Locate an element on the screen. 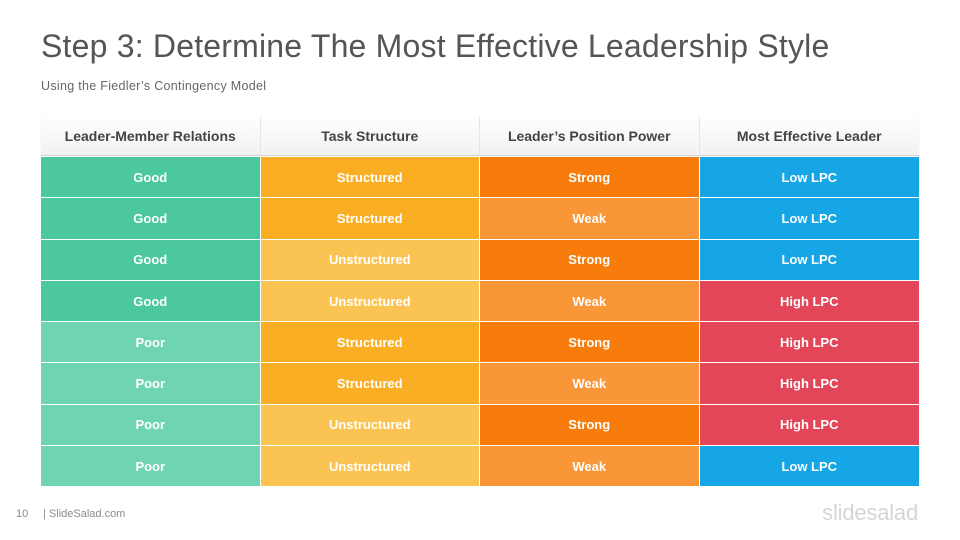  table-row: Poor Structured Weak High LPC is located at coordinates (480, 383).